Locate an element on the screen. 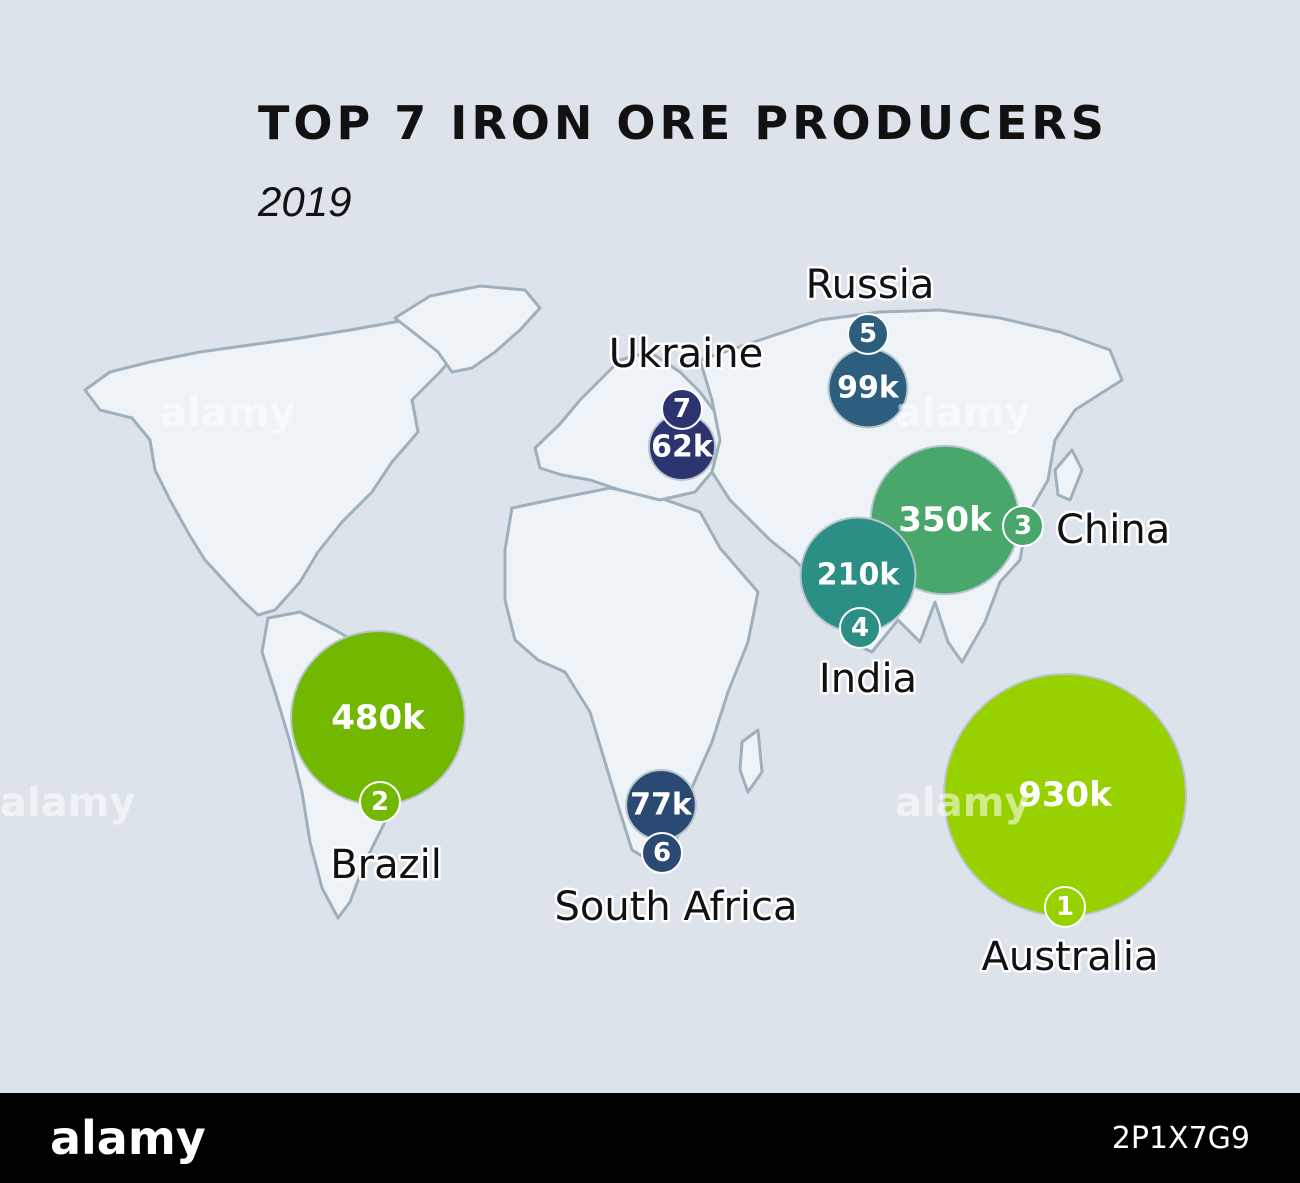  country-label: South Africa is located at coordinates (675, 907).